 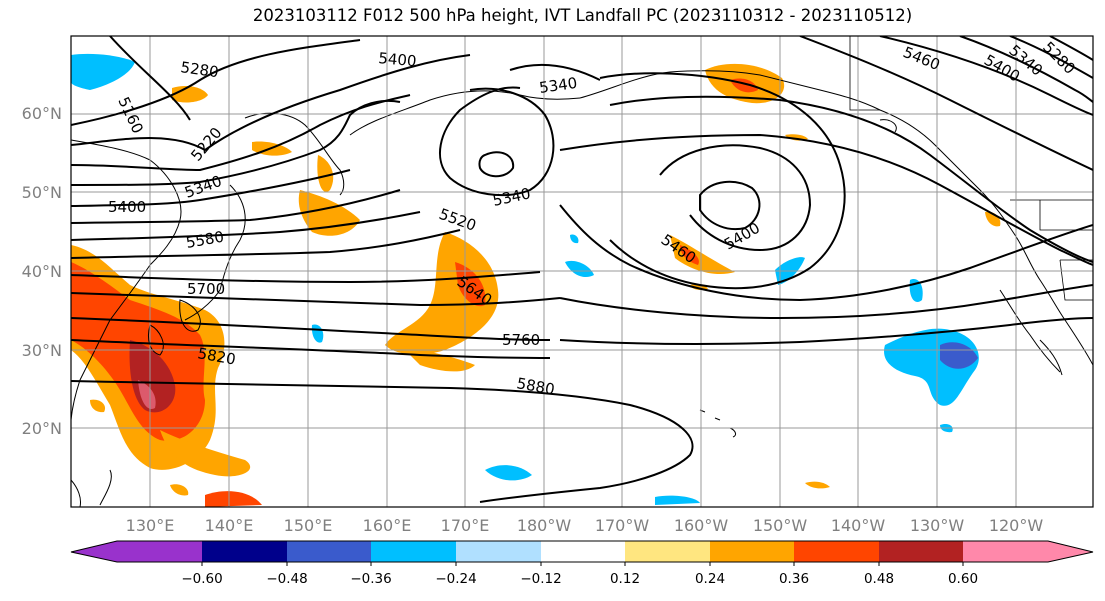 I want to click on lon-label-130e: 130°E, so click(x=150, y=525).